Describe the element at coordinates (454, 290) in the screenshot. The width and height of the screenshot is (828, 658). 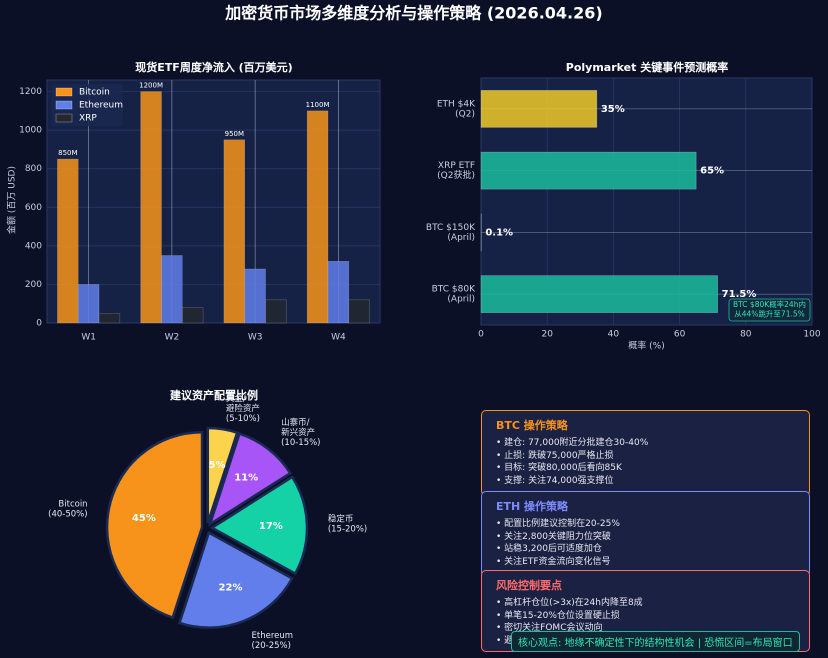
I see `y-tick-label: BTC $80K` at that location.